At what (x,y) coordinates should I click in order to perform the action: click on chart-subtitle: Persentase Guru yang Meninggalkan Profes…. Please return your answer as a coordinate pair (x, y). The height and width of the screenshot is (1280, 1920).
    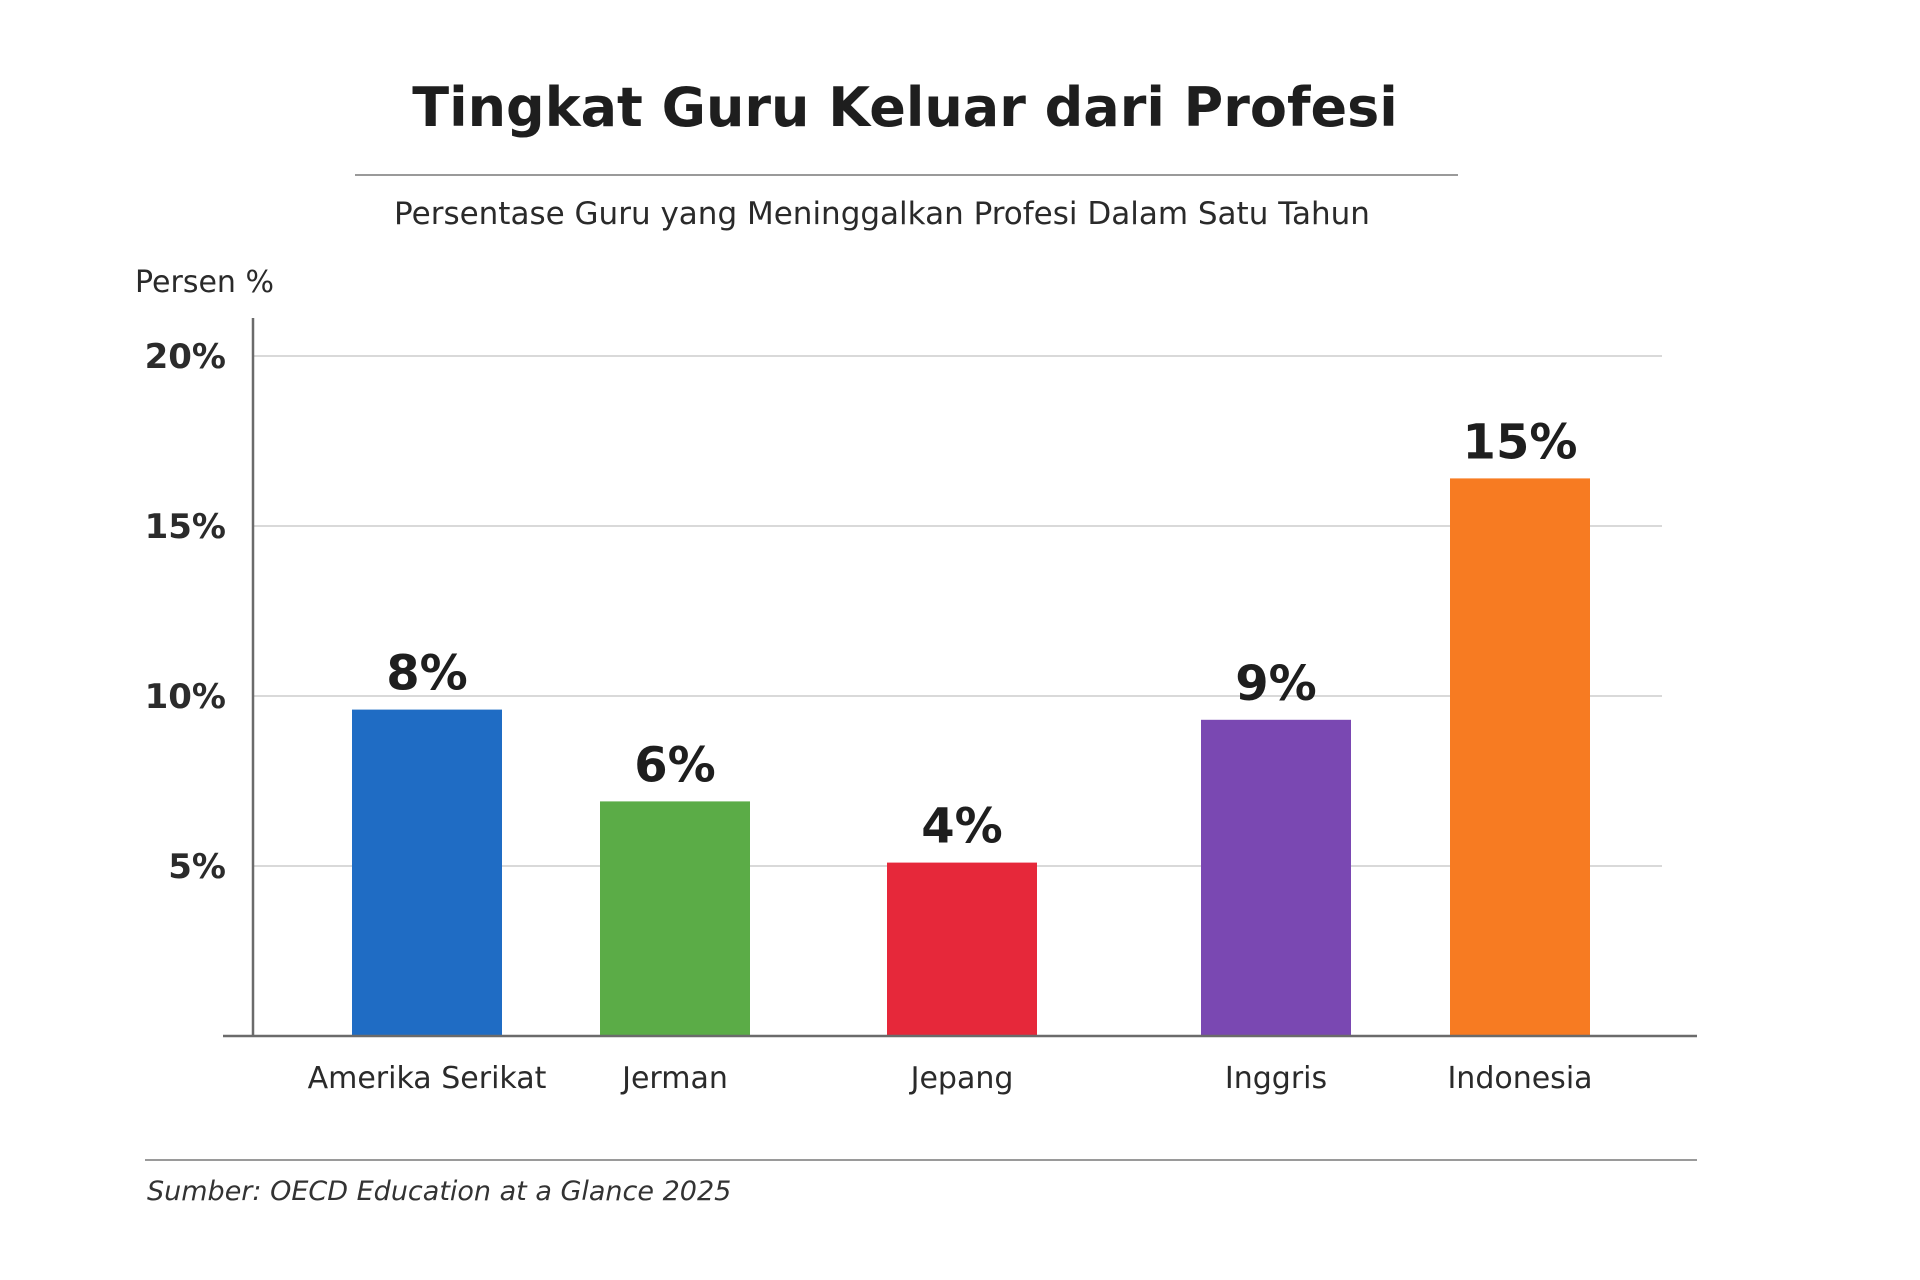
    Looking at the image, I should click on (882, 214).